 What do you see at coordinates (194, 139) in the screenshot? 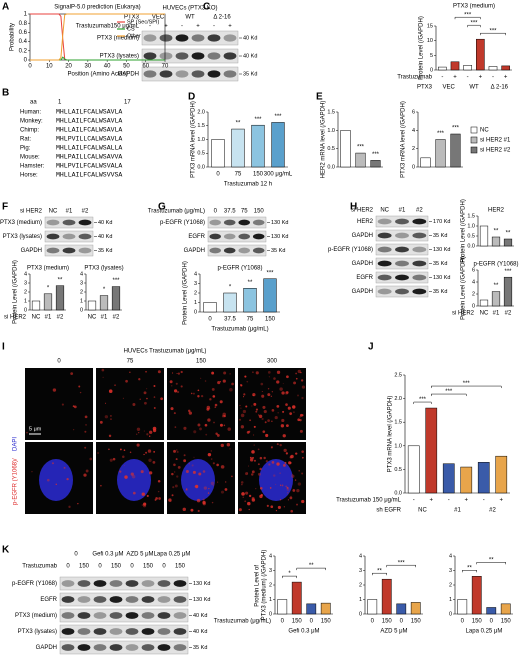
I see `y-axis-label: PTX3 mRNA level (/GAPDH)` at bounding box center [194, 139].